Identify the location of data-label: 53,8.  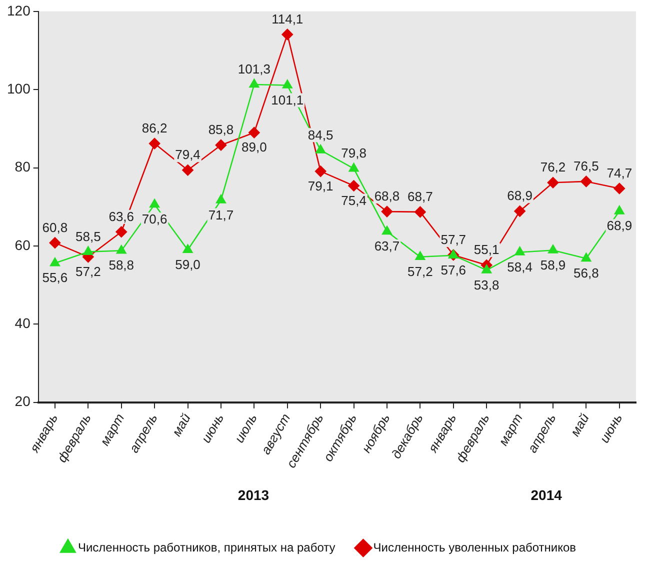
(487, 284).